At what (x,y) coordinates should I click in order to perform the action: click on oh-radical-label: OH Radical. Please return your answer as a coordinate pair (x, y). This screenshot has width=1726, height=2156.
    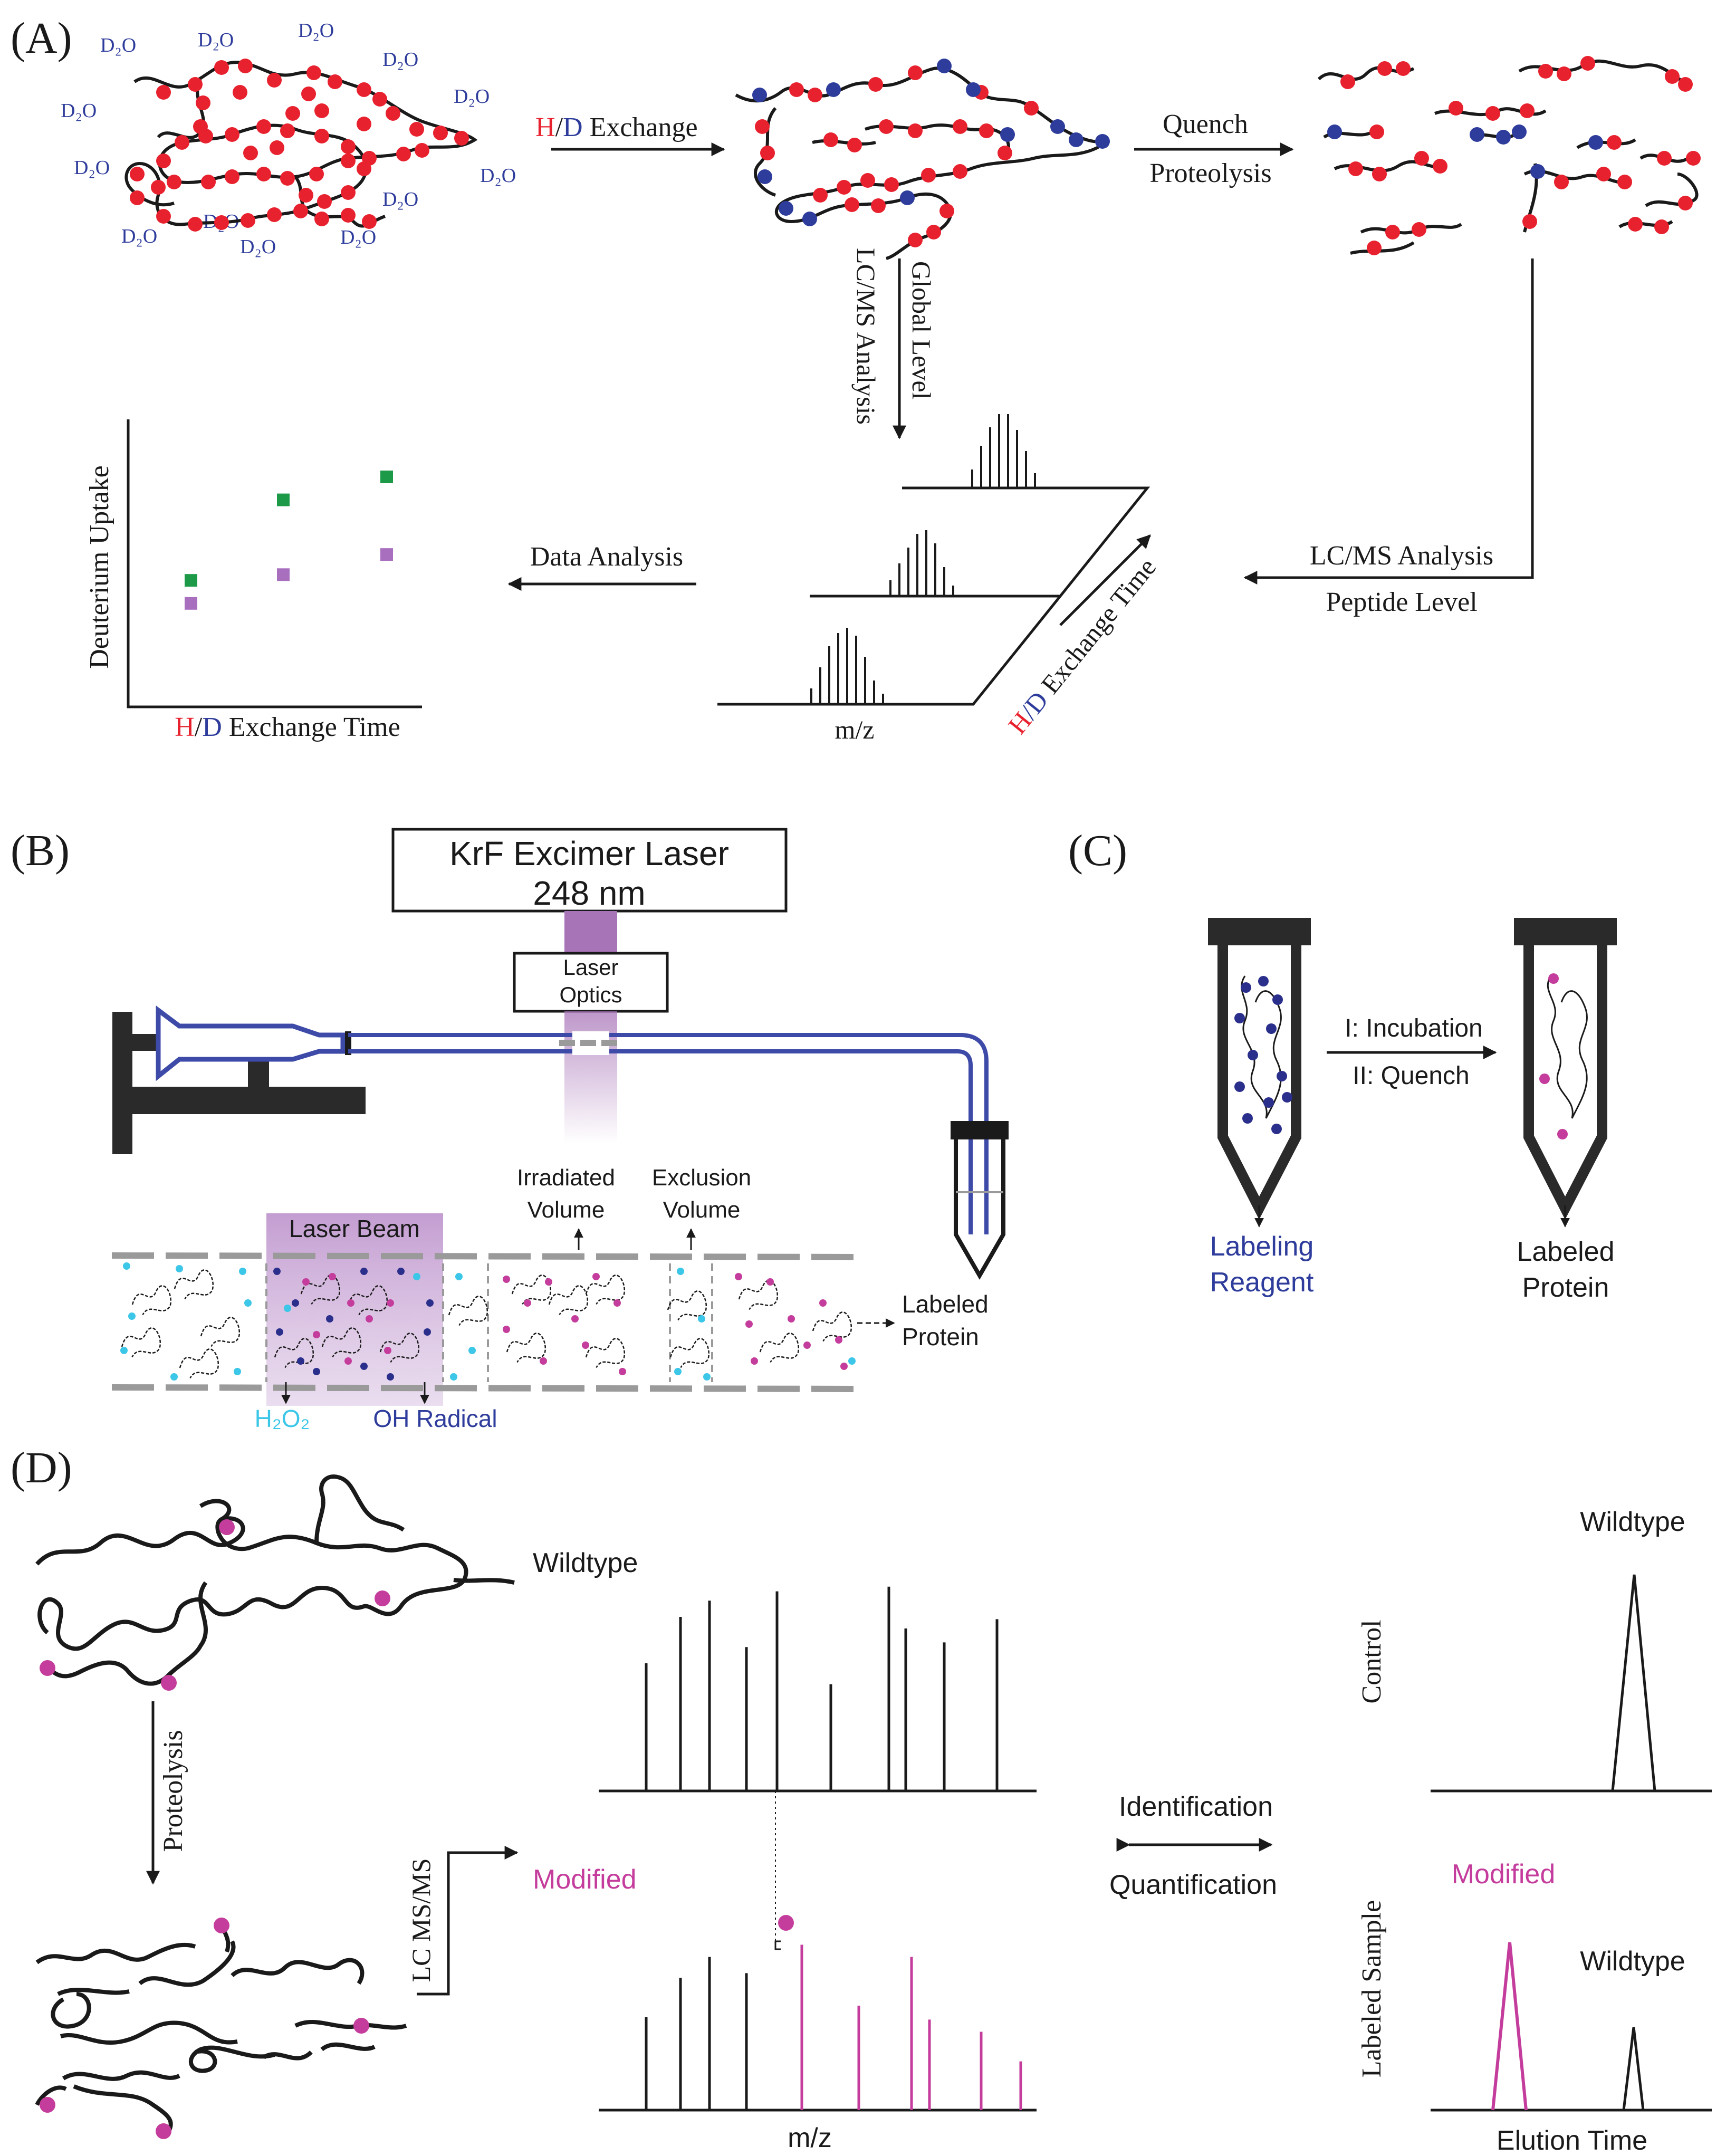
    Looking at the image, I should click on (435, 1418).